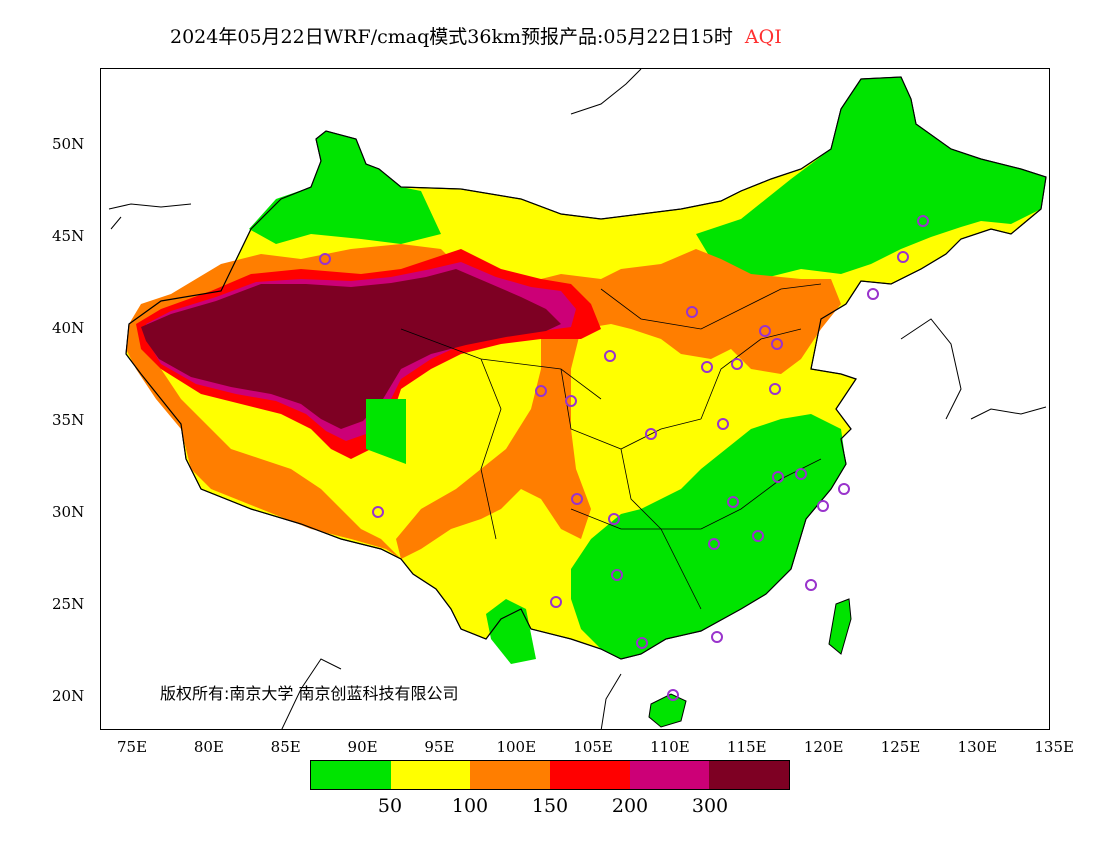 The height and width of the screenshot is (850, 1100). Describe the element at coordinates (1054, 747) in the screenshot. I see `longitude-tick-label: 135E` at that location.